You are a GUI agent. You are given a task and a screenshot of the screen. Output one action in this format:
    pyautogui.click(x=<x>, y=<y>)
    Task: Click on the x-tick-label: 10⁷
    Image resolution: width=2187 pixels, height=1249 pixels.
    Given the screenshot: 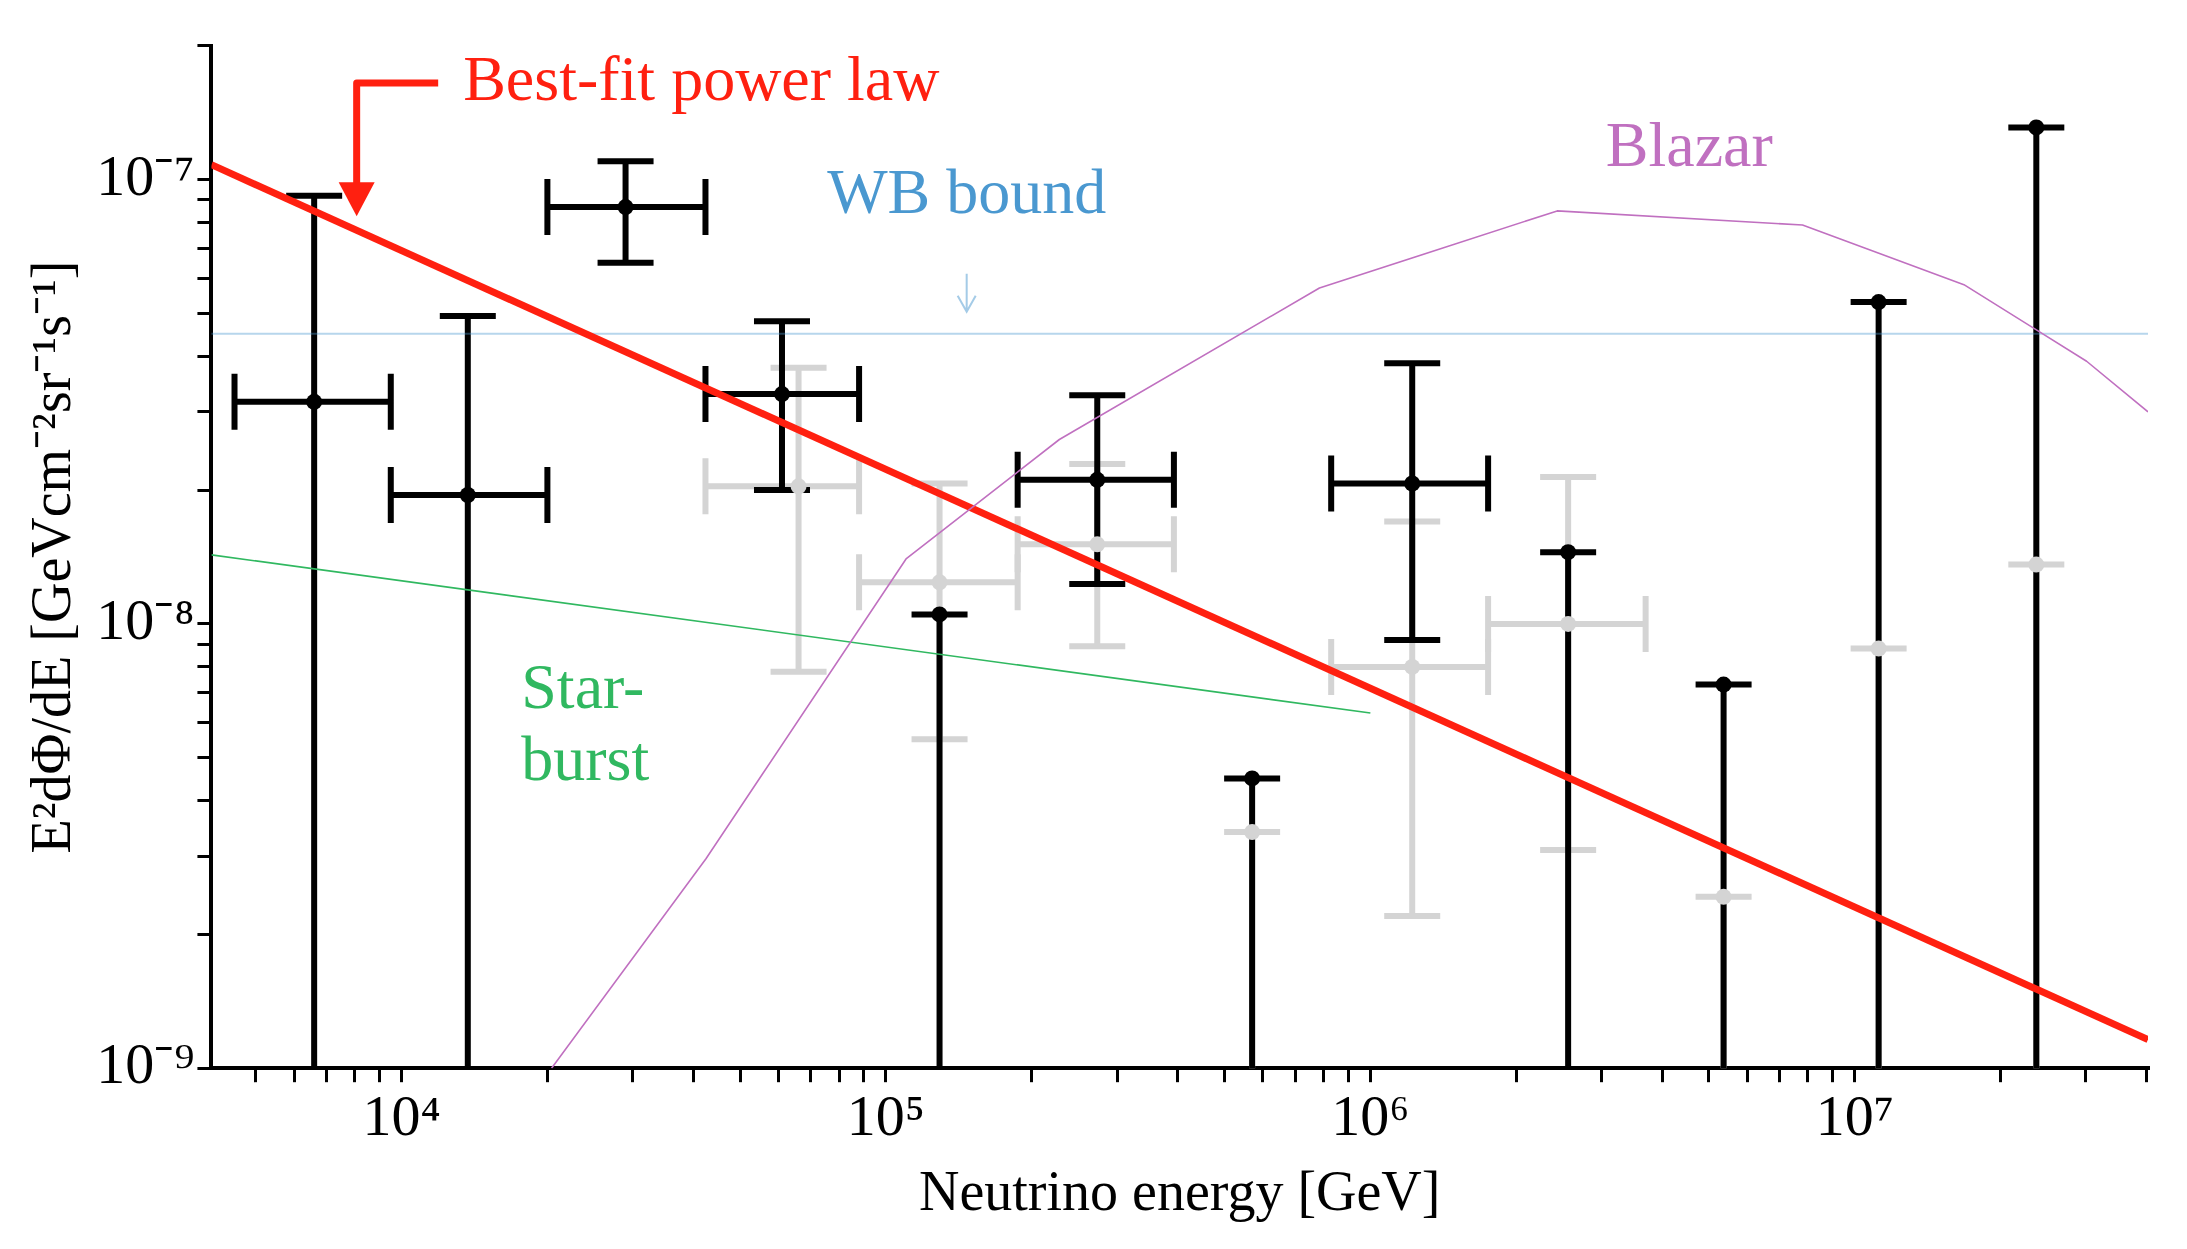 What is the action you would take?
    pyautogui.click(x=1854, y=1116)
    